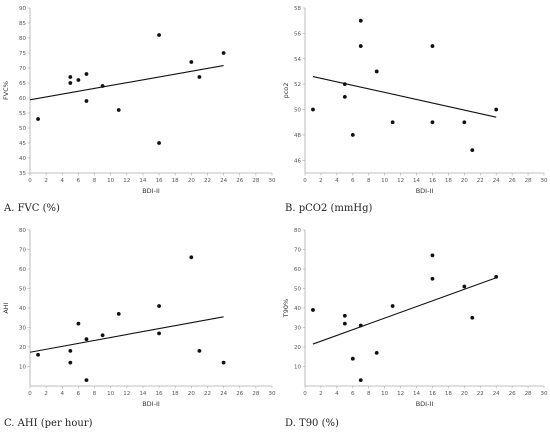 This screenshot has width=550, height=433. I want to click on fvc-x-tick-label: 0, so click(30, 181).